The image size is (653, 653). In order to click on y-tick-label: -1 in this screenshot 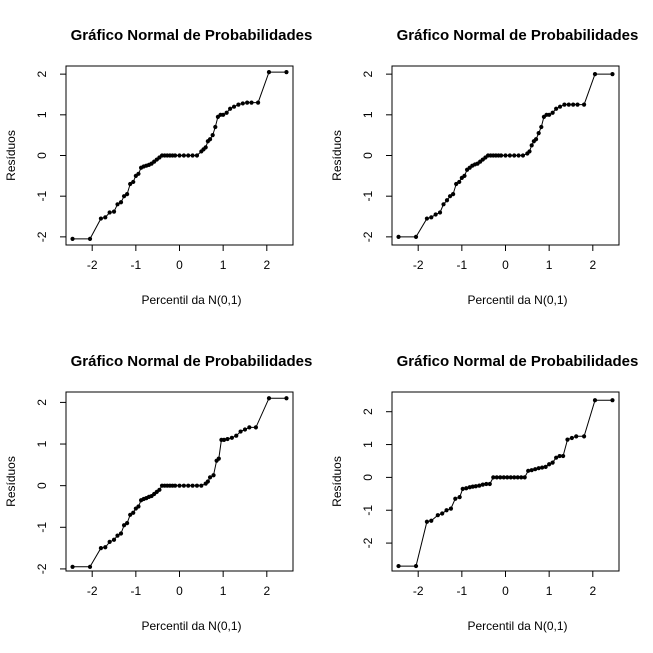, I will do `click(42, 527)`.